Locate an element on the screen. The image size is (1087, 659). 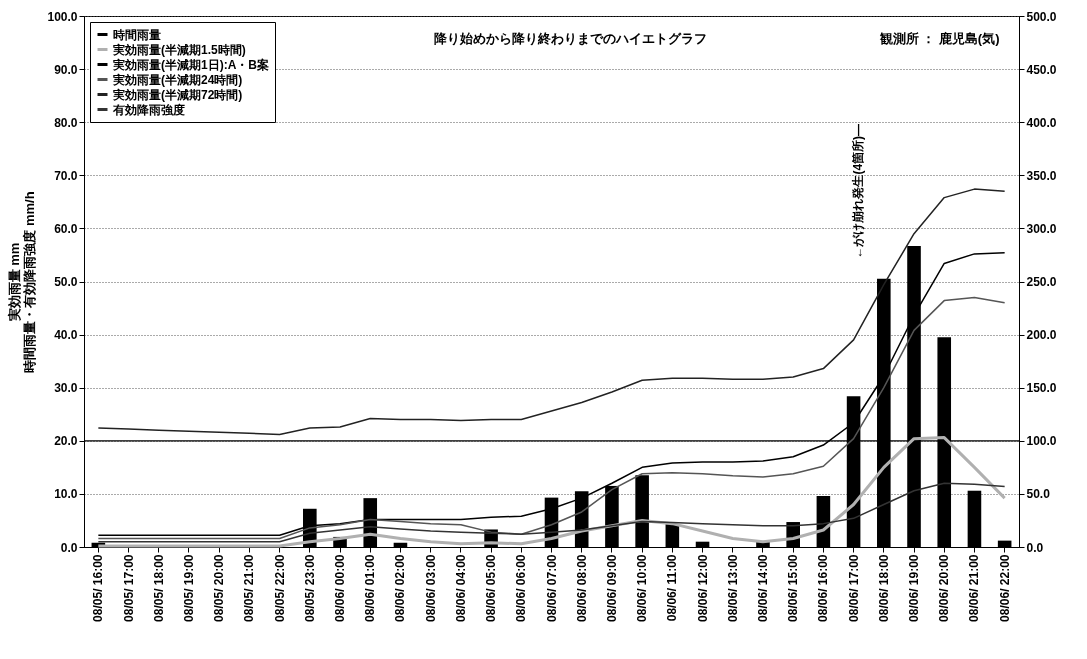
x-tick-label: 08/06/ 20:00 is located at coordinates (944, 588).